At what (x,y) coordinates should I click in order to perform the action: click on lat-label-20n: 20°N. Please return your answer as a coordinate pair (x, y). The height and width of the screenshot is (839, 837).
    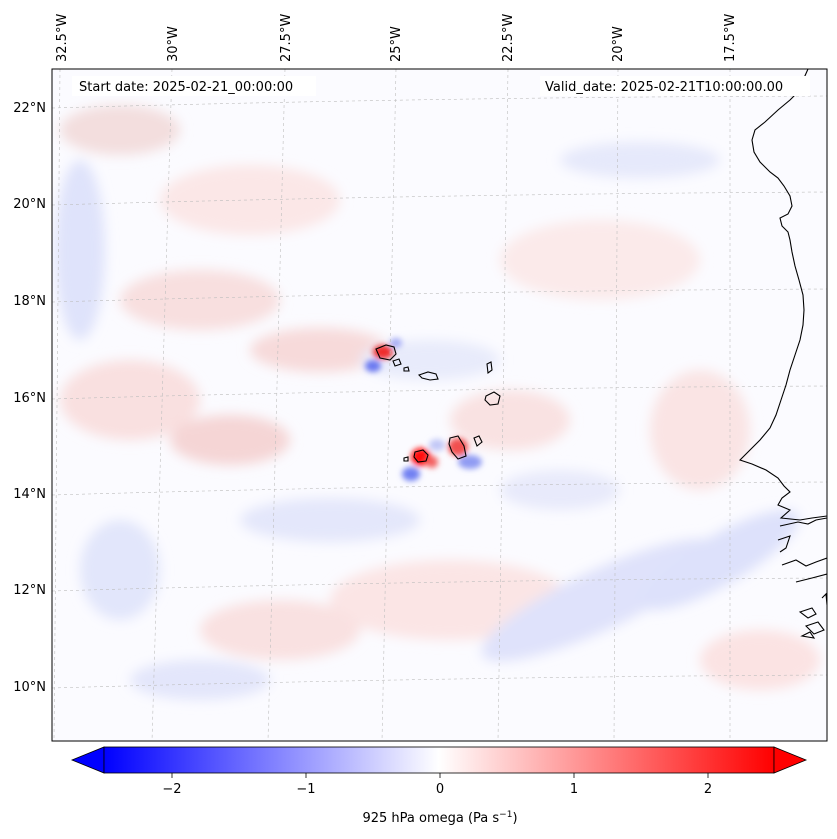
    Looking at the image, I should click on (29, 204).